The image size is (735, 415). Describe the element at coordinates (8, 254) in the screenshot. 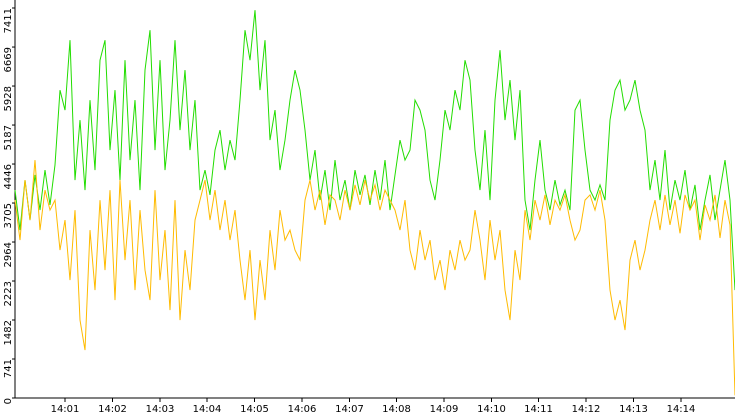

I see `y-tick-label: 2964` at that location.